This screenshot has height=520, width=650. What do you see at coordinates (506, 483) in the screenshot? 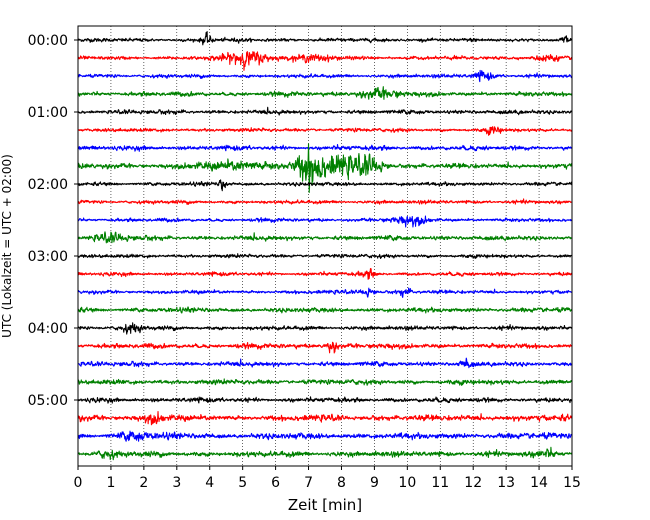
I see `x-tick-label: 13` at bounding box center [506, 483].